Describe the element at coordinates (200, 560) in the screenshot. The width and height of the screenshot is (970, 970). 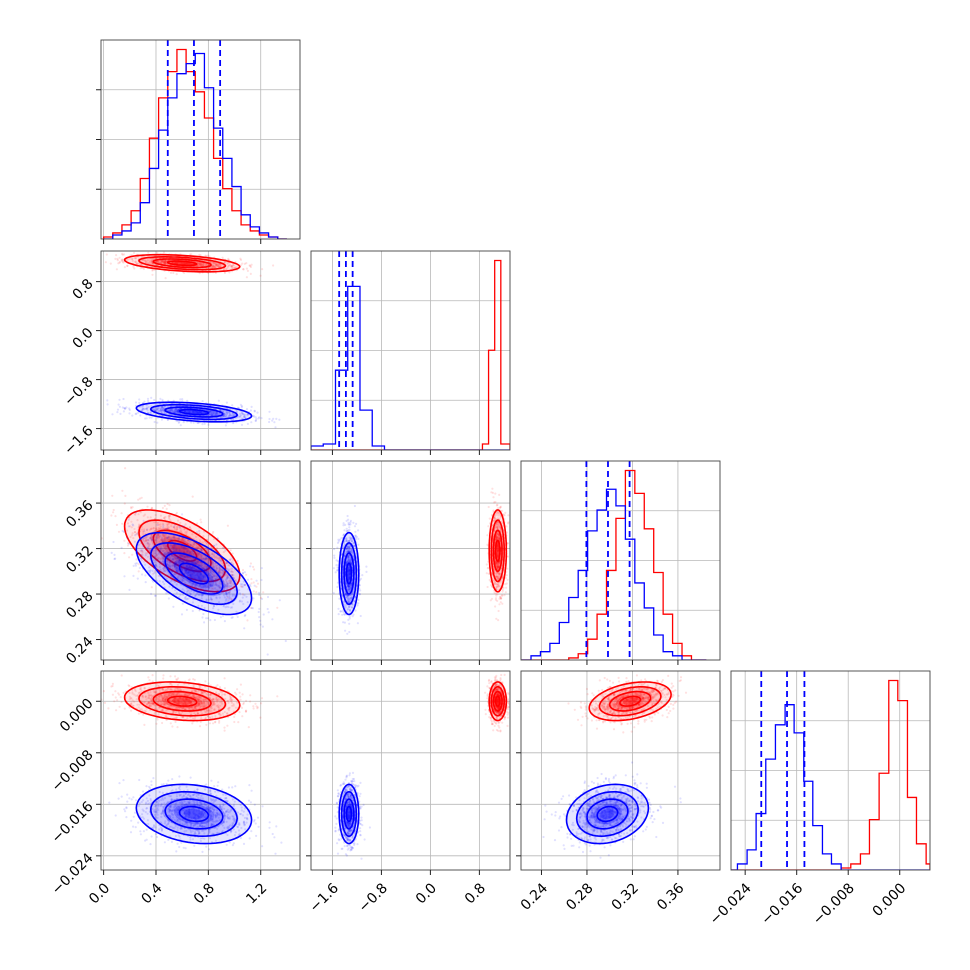
I see `panel-frame` at that location.